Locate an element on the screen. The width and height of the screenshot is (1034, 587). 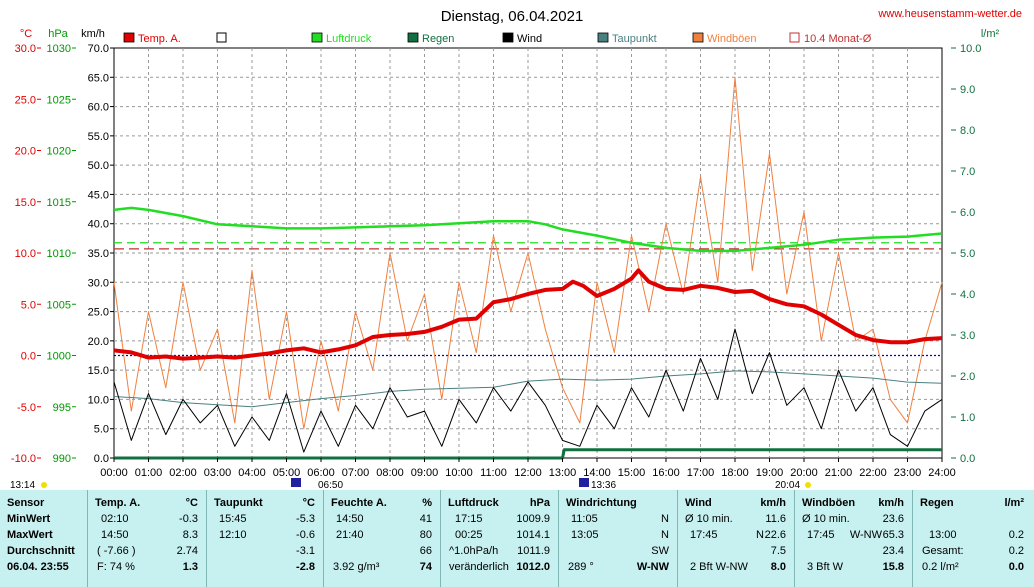
temp-tick-label: 0.0 is located at coordinates (28, 357).